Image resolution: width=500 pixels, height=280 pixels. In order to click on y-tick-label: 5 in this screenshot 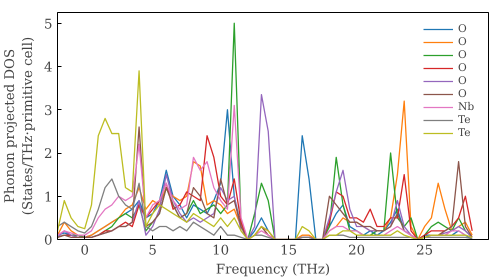, I will do `click(48, 24)`.